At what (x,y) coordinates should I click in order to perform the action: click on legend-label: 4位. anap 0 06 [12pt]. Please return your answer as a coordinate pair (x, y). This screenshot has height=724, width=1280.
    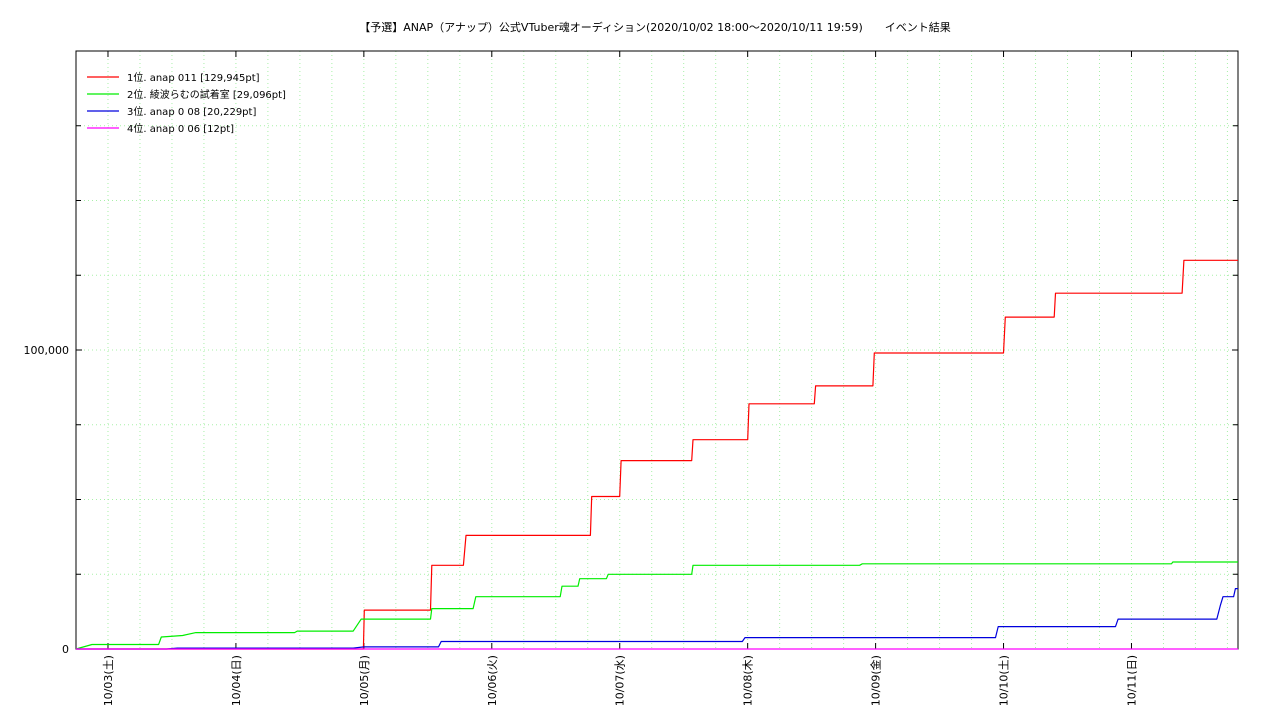
    Looking at the image, I should click on (180, 128).